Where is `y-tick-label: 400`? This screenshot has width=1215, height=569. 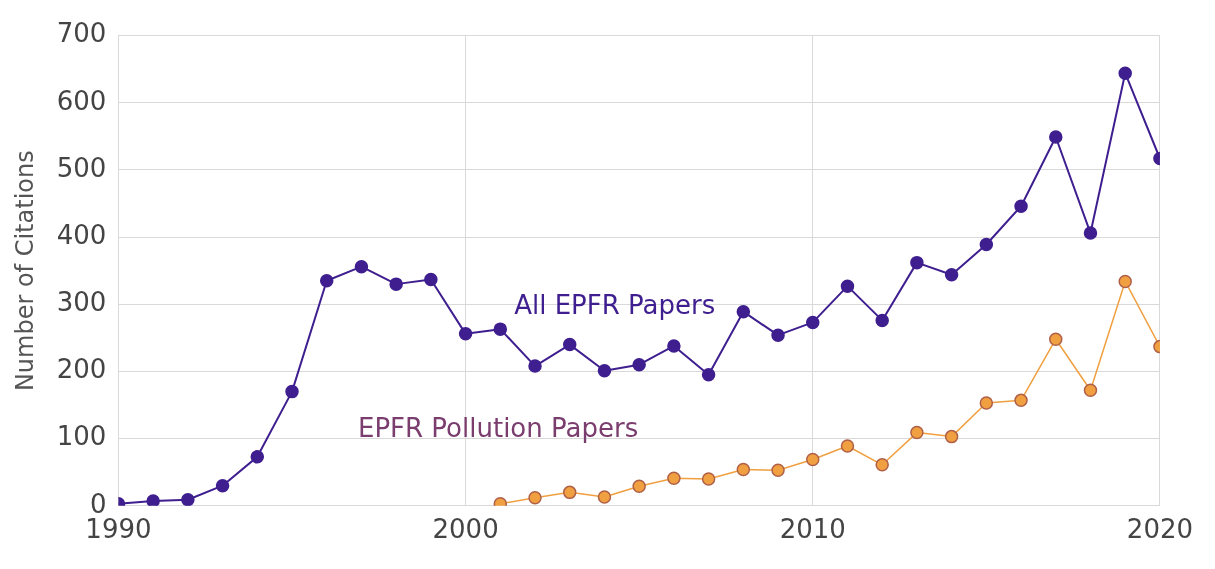
y-tick-label: 400 is located at coordinates (81, 234).